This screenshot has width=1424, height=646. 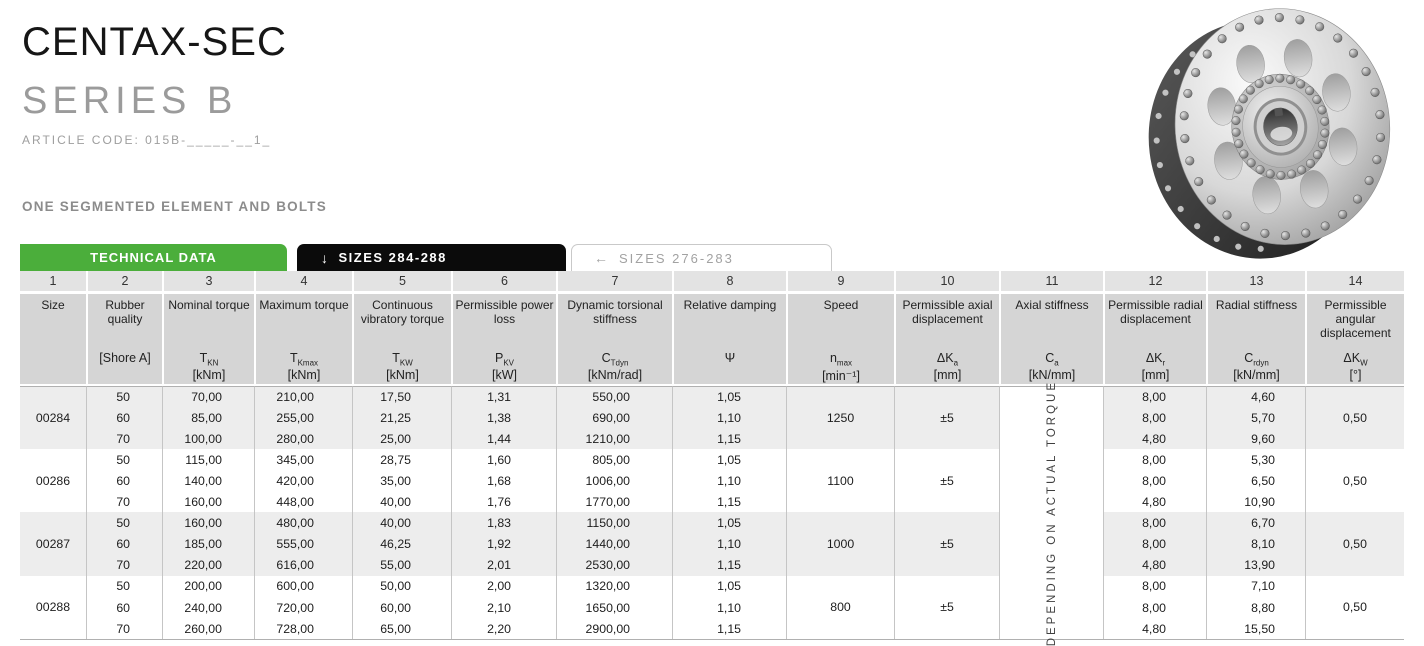 What do you see at coordinates (208, 396) in the screenshot?
I see `cell-nominal_torque: 70,00` at bounding box center [208, 396].